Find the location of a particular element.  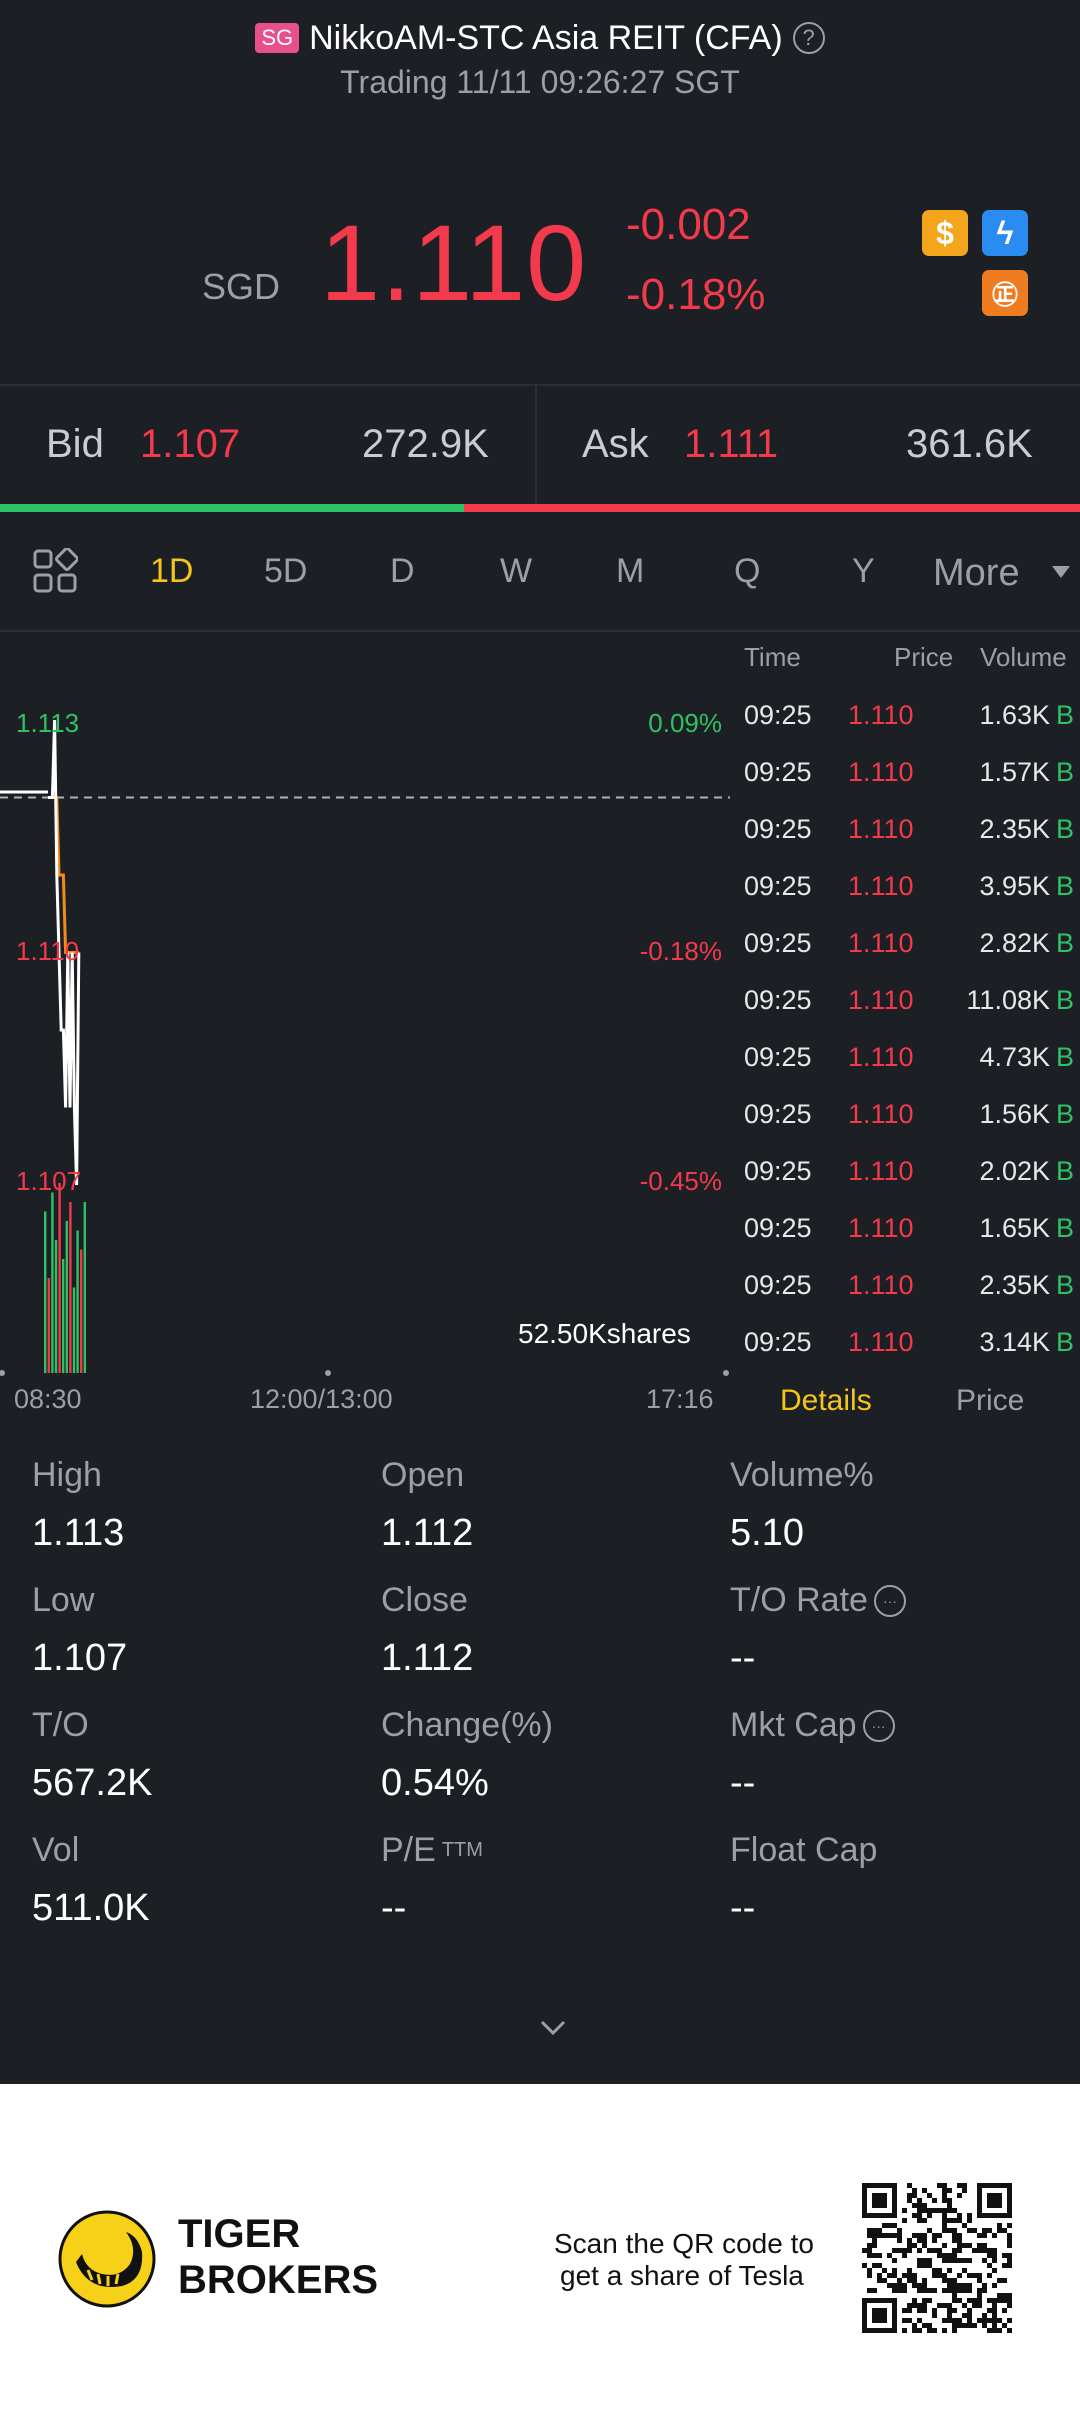

ask-price: 1.111 is located at coordinates (731, 444).